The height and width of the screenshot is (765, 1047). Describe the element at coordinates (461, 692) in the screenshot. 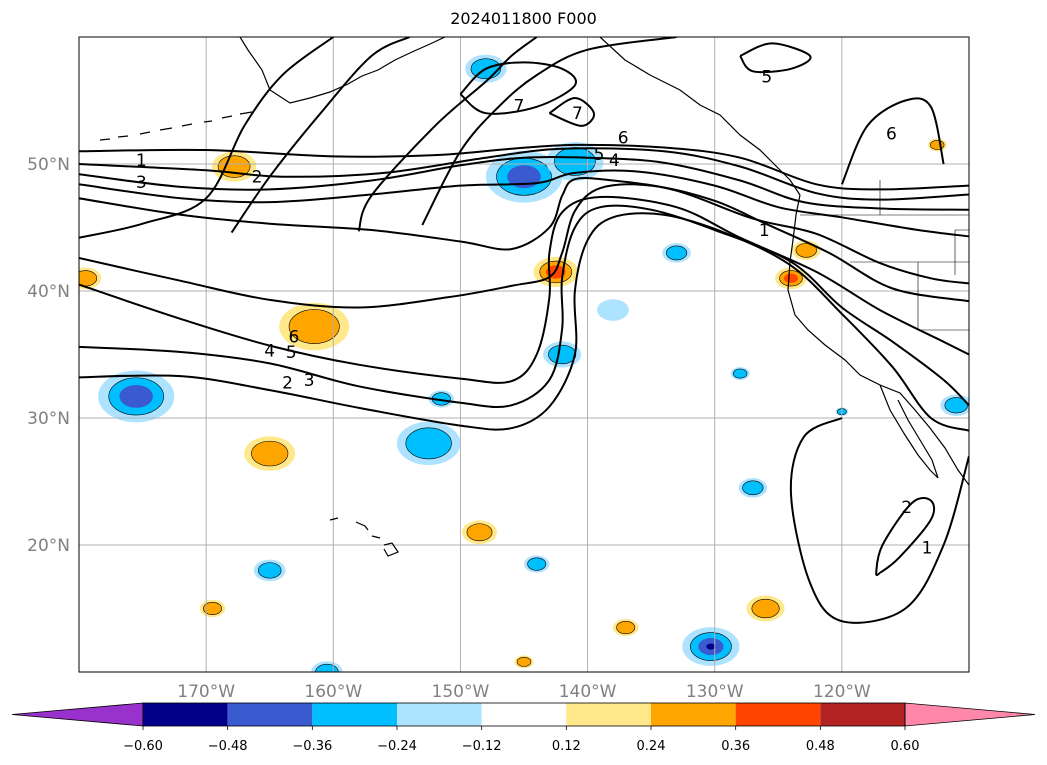

I see `longitude-tick-label: 150°W` at that location.